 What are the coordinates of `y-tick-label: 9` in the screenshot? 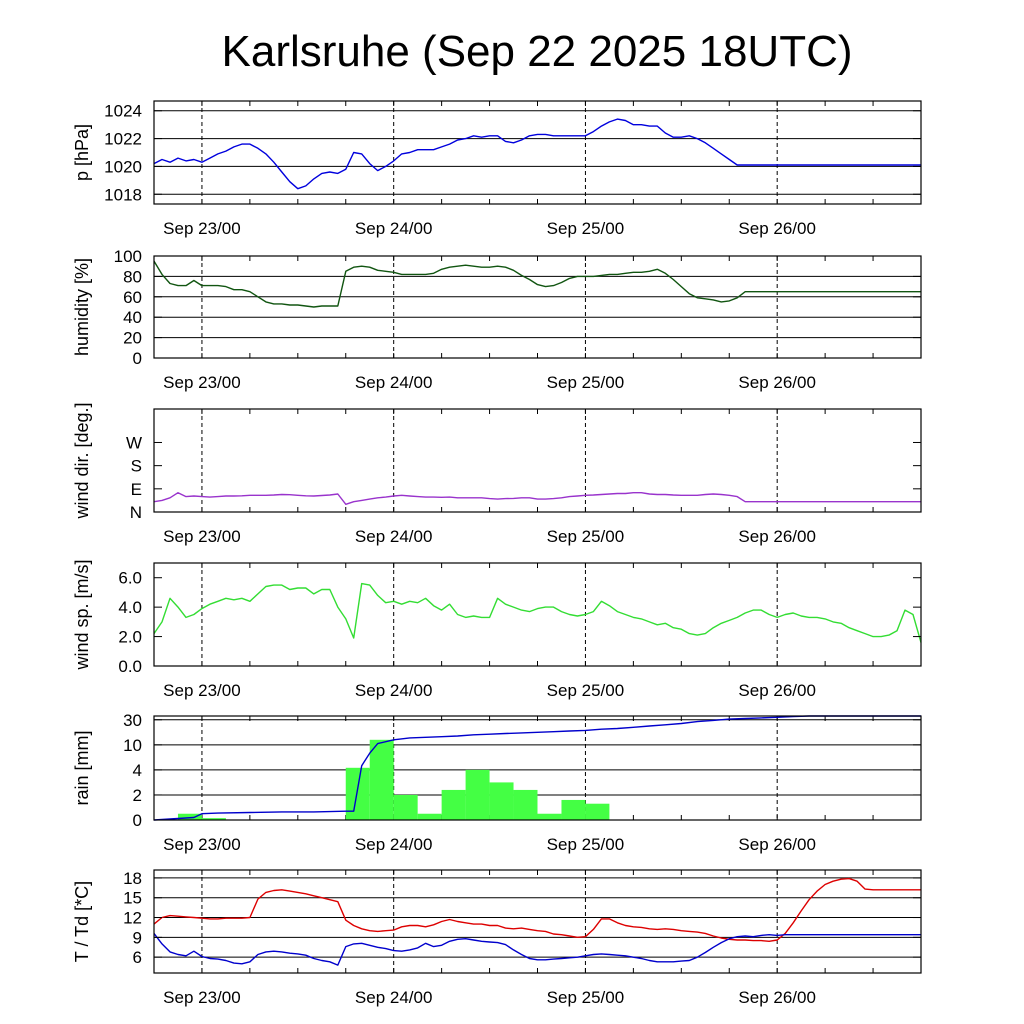 It's located at (137, 937).